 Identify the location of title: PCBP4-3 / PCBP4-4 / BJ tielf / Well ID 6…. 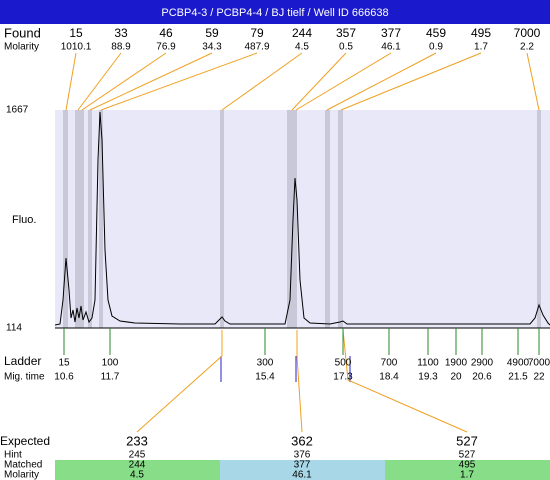
(274, 13).